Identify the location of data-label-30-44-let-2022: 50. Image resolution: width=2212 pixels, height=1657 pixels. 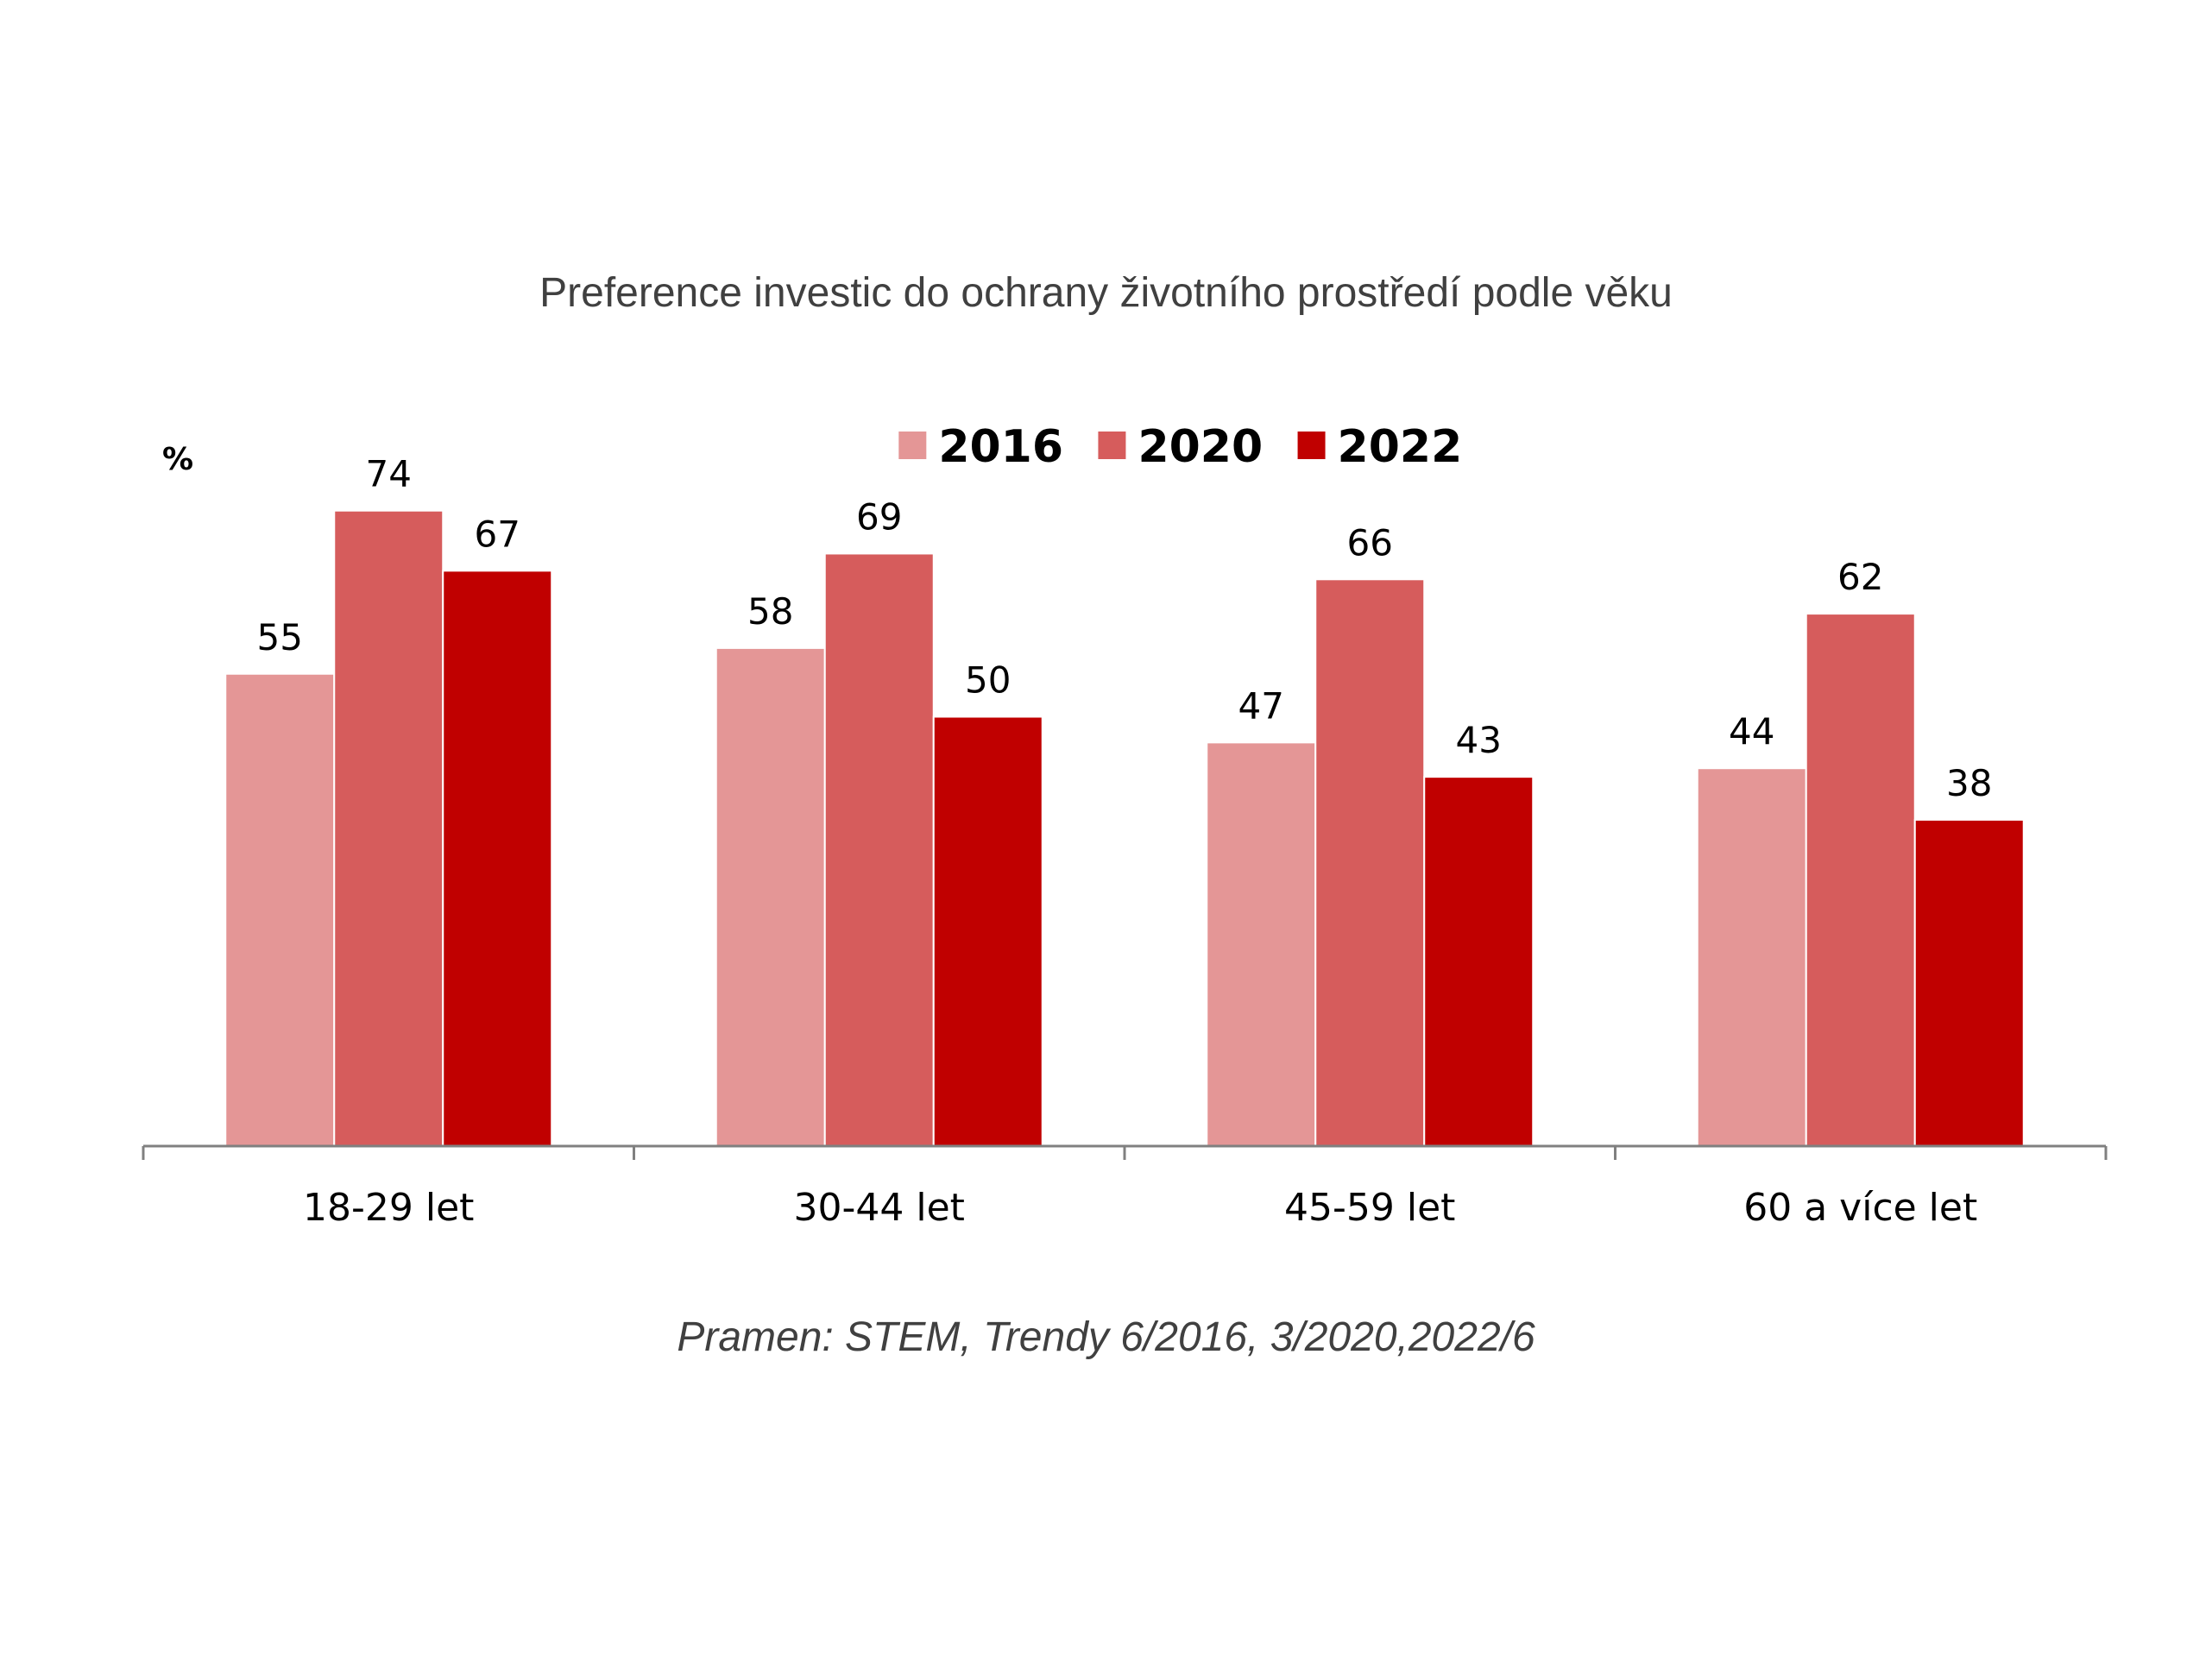
(988, 681).